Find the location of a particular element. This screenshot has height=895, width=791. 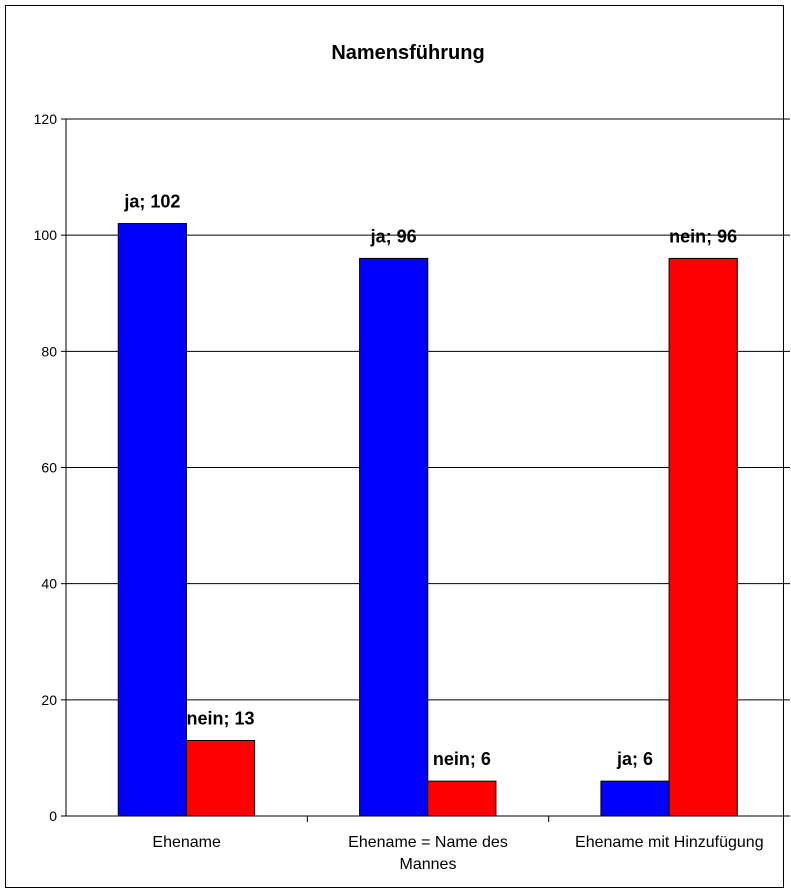

x-category-label: Ehename is located at coordinates (186, 842).